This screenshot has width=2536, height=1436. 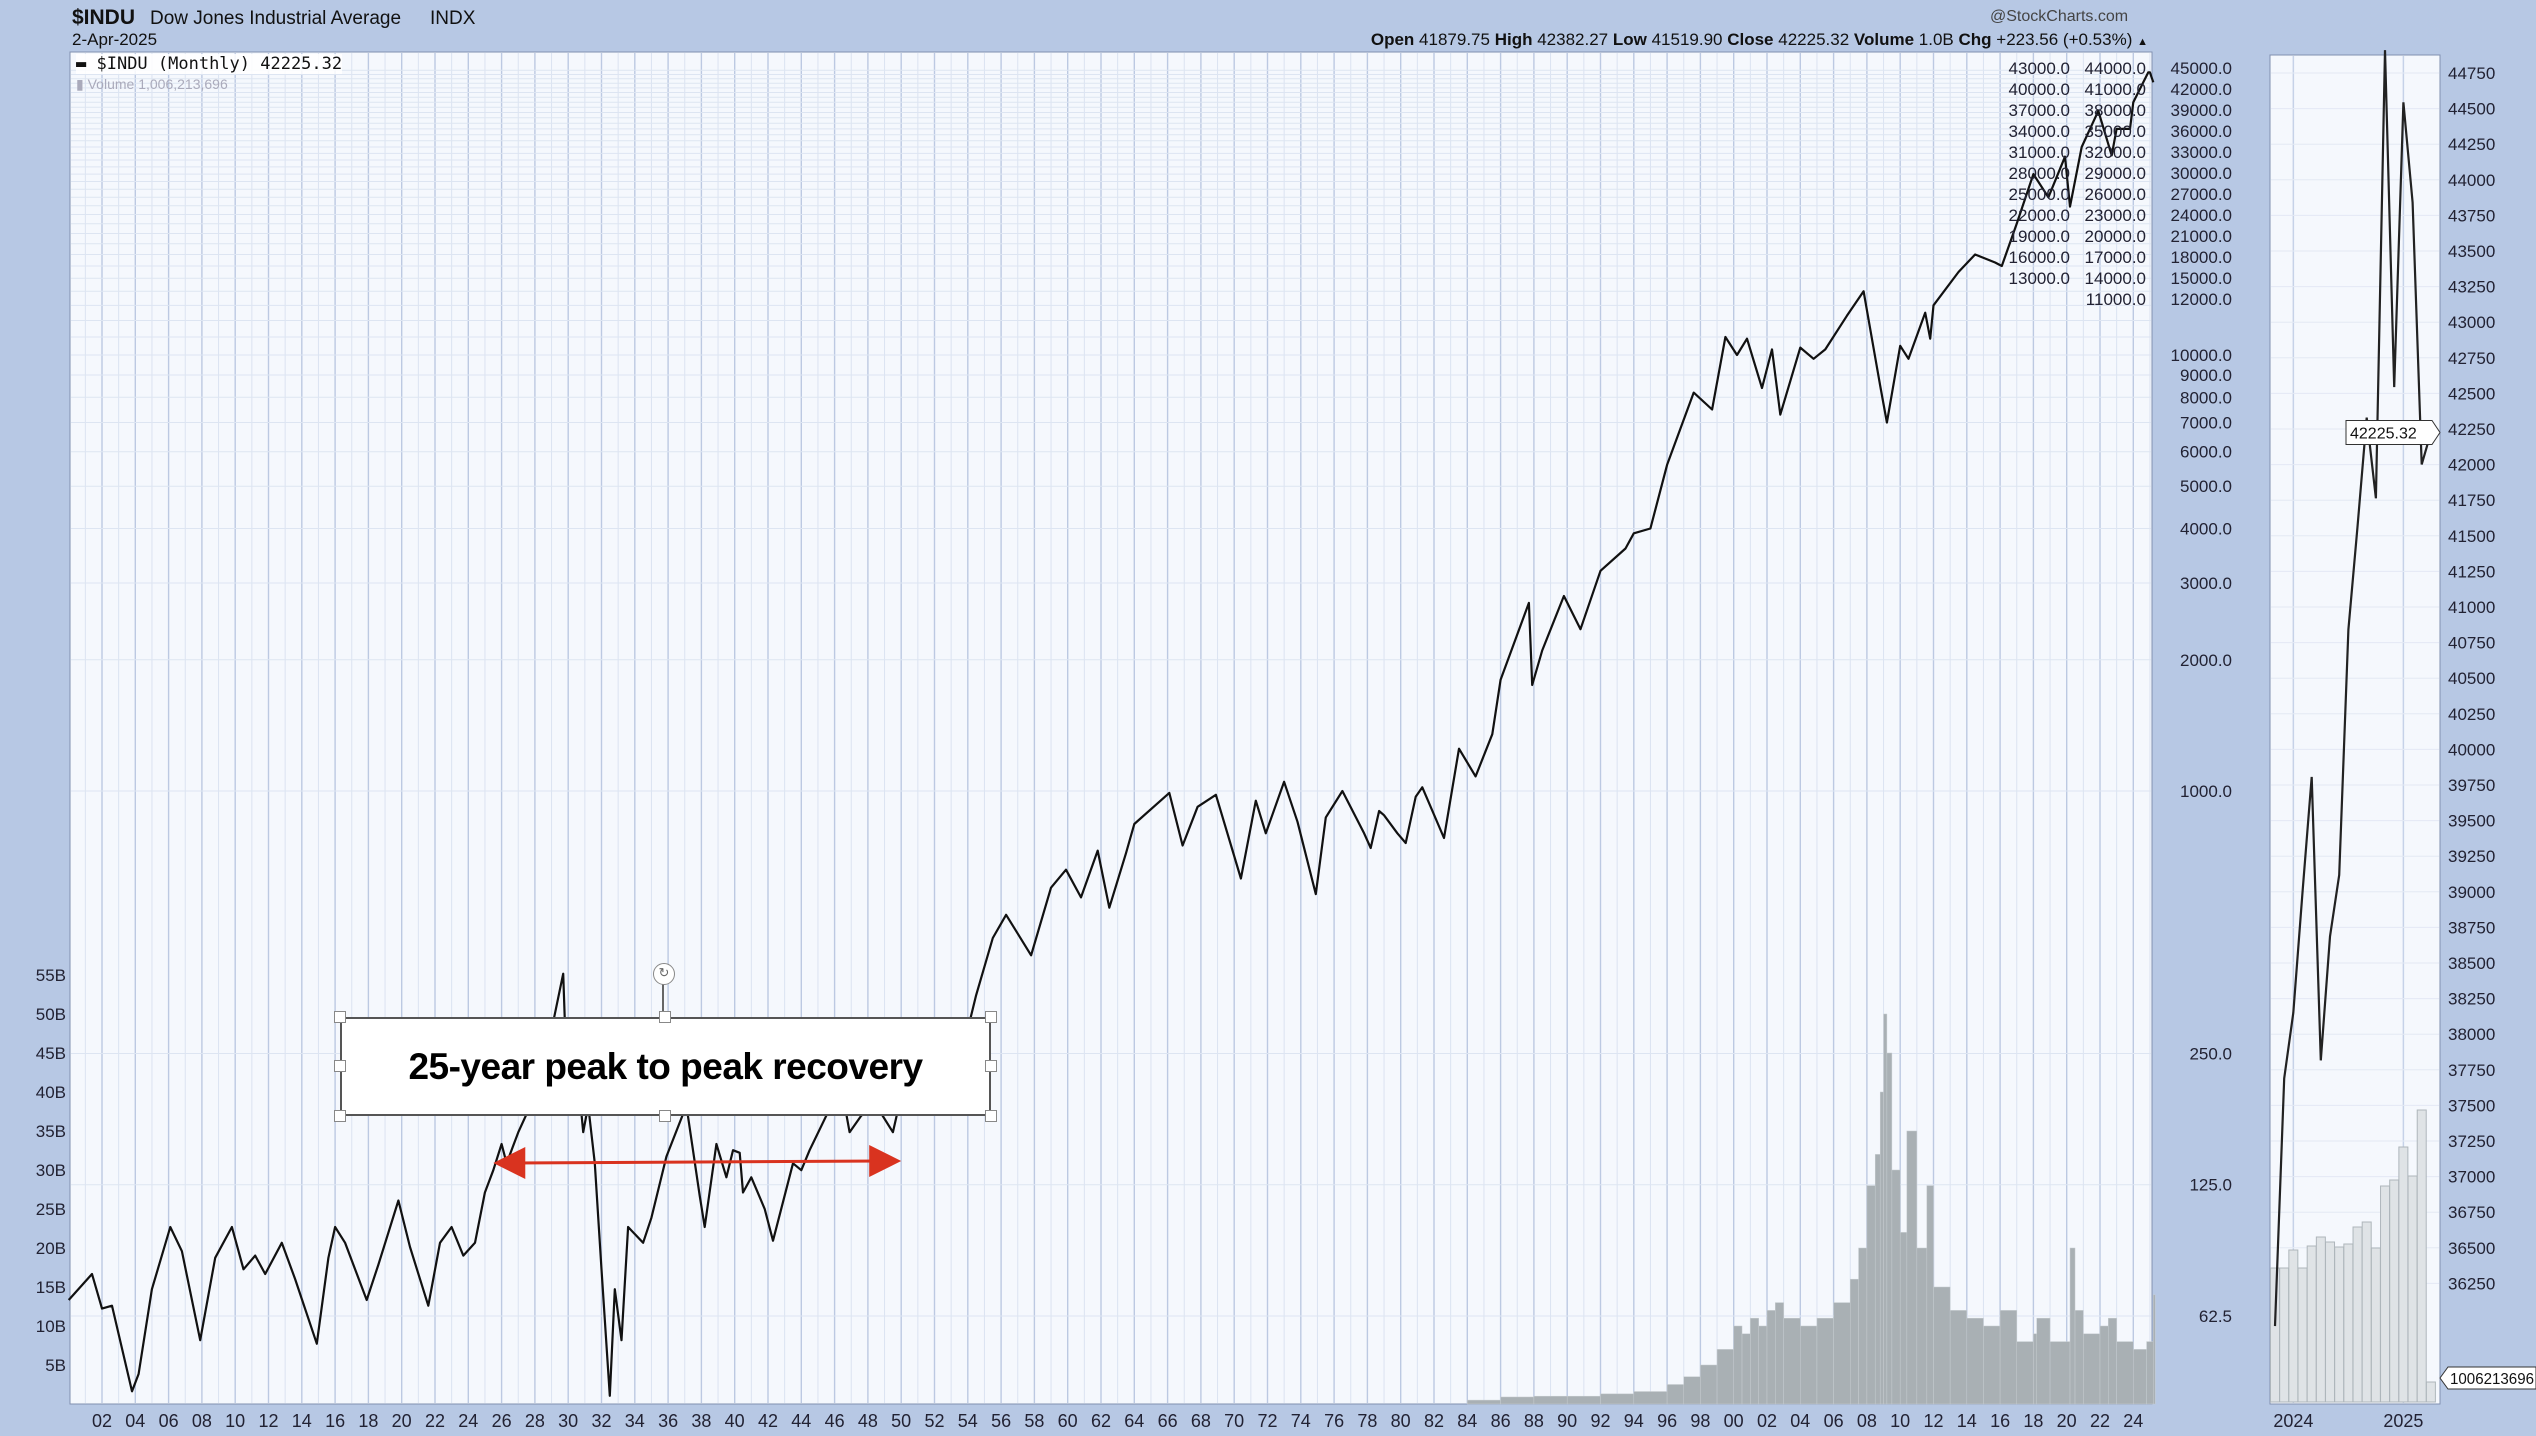 I want to click on last-price-tag, so click(x=2393, y=433).